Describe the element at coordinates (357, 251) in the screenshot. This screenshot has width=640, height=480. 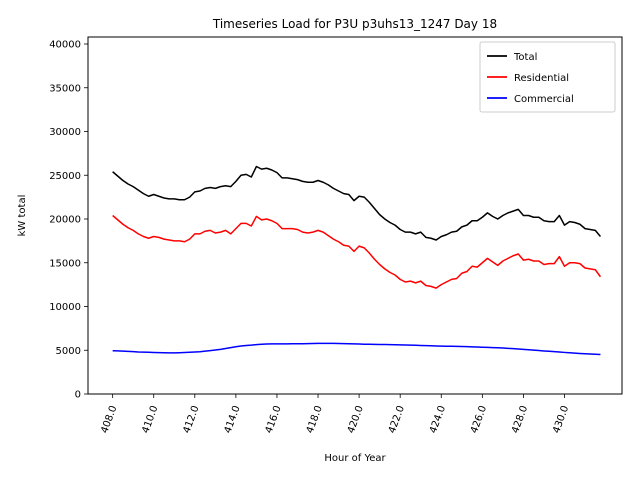
I see `series-line-residential` at that location.